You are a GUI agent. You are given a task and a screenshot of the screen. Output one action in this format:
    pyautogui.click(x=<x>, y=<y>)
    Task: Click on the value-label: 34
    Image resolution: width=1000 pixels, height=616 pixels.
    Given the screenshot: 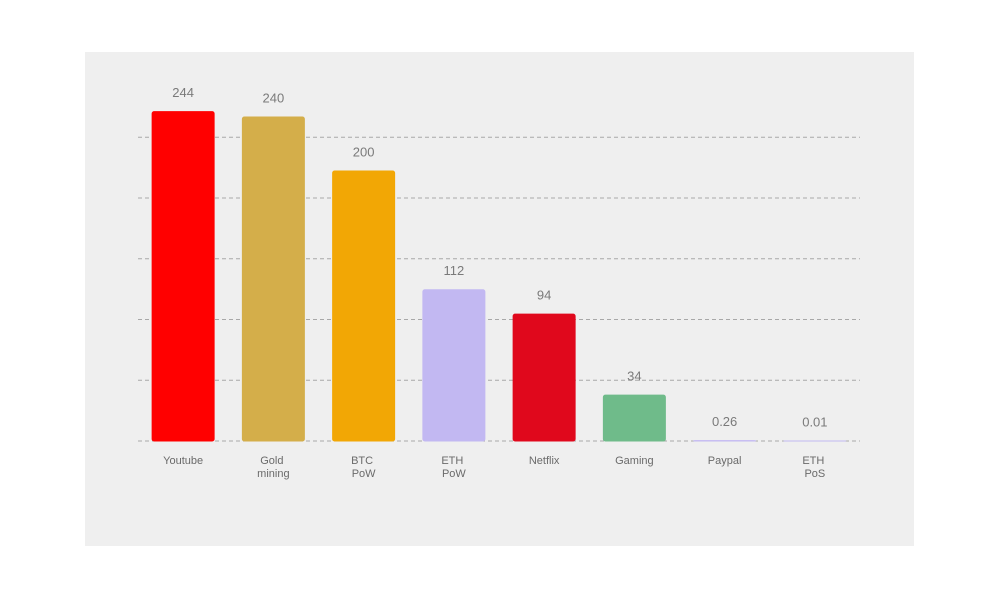 What is the action you would take?
    pyautogui.click(x=634, y=376)
    